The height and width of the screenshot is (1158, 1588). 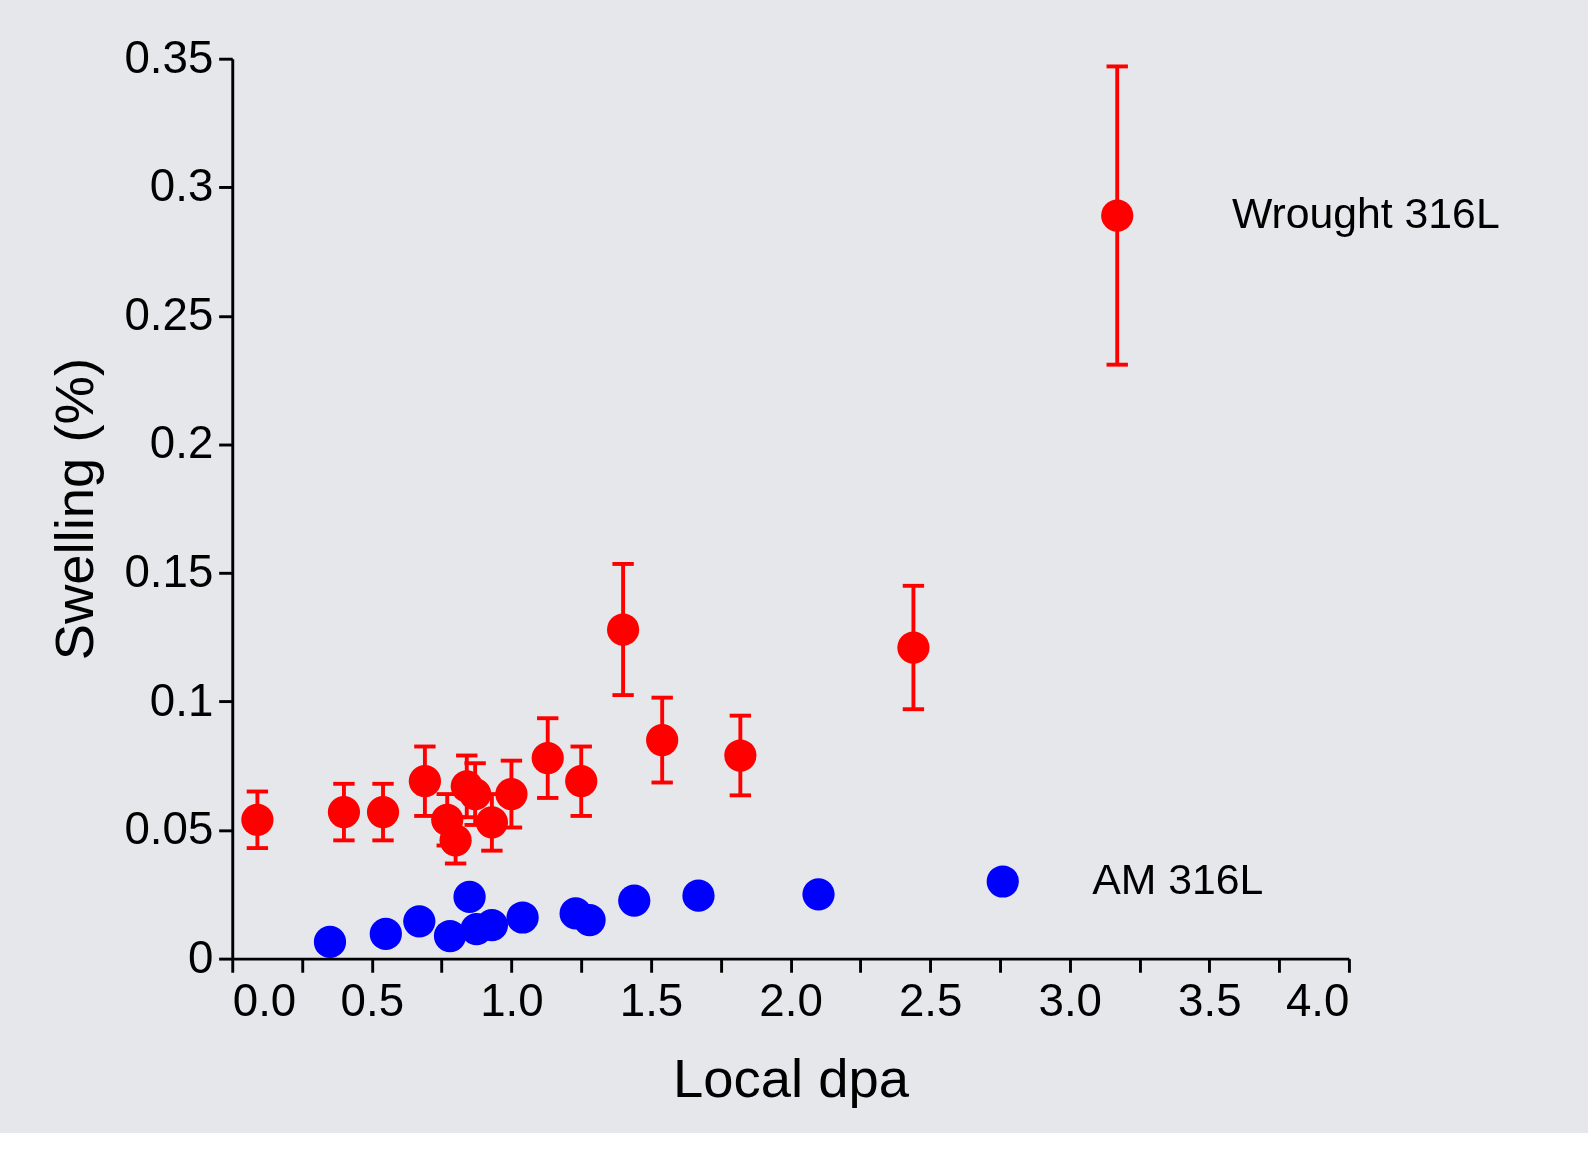 What do you see at coordinates (169, 314) in the screenshot?
I see `y-tick-label: 0.25` at bounding box center [169, 314].